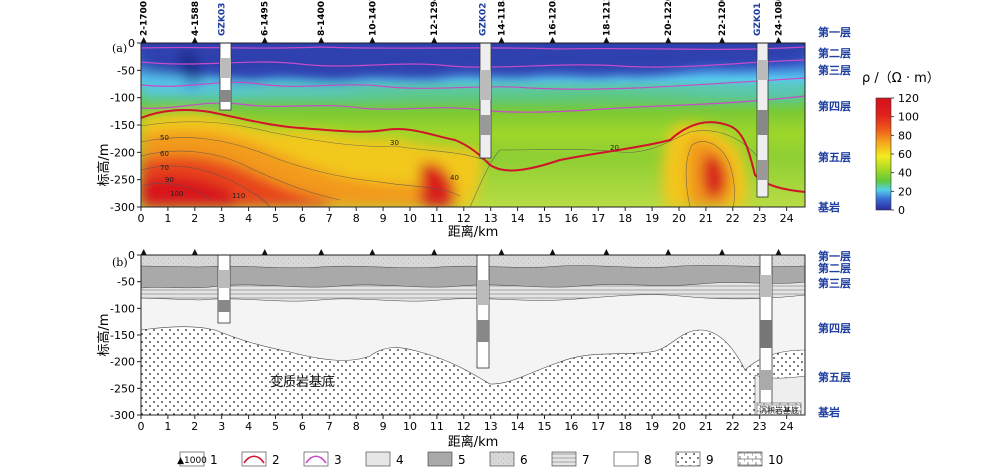 The image size is (1000, 471). Describe the element at coordinates (122, 308) in the screenshot. I see `y-tick-label: -100` at that location.